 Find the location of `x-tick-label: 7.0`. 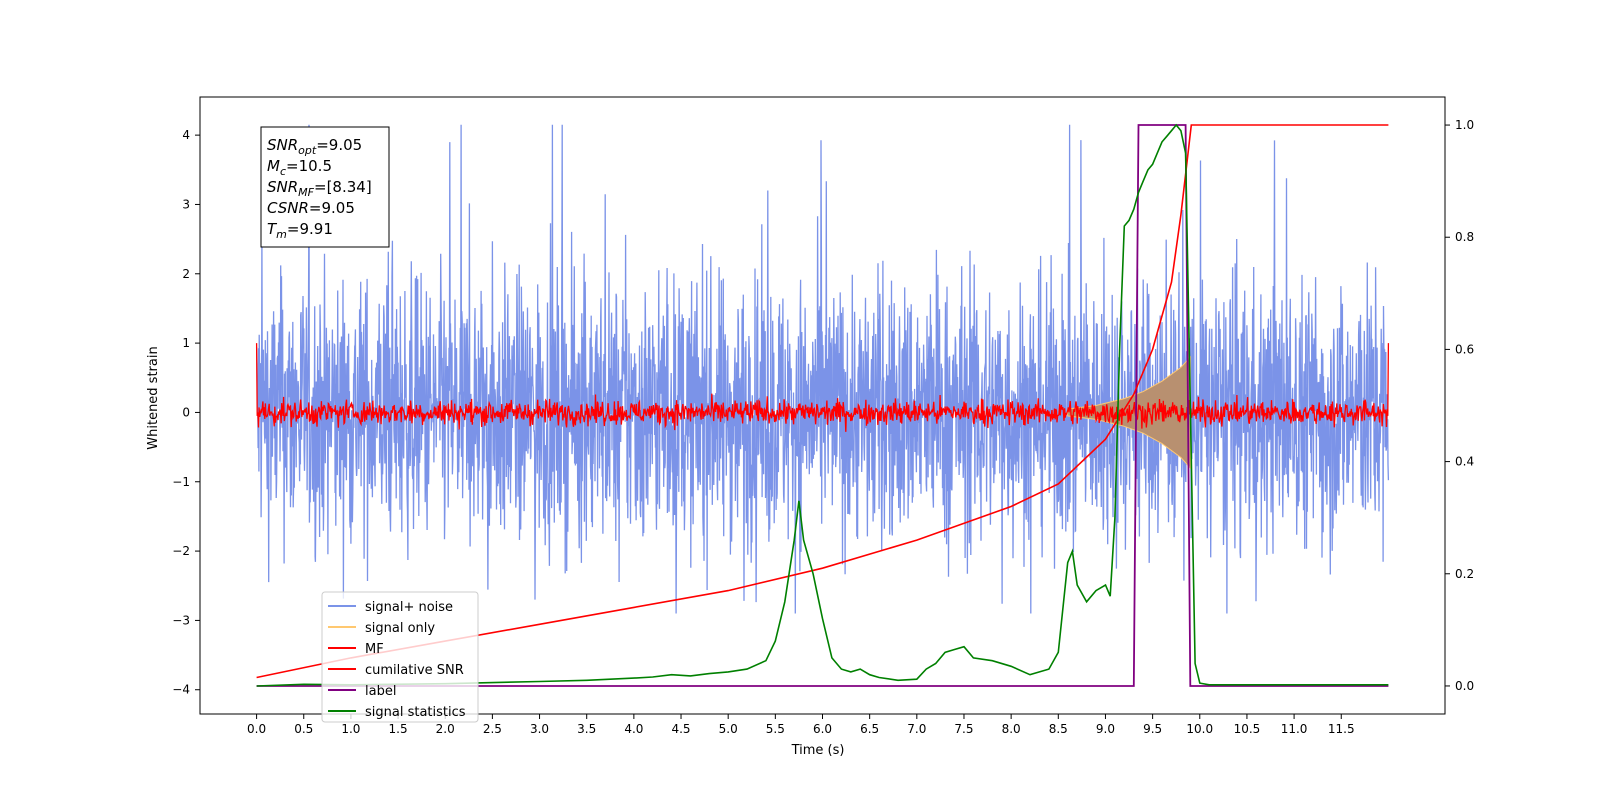

x-tick-label: 7.0 is located at coordinates (916, 729).